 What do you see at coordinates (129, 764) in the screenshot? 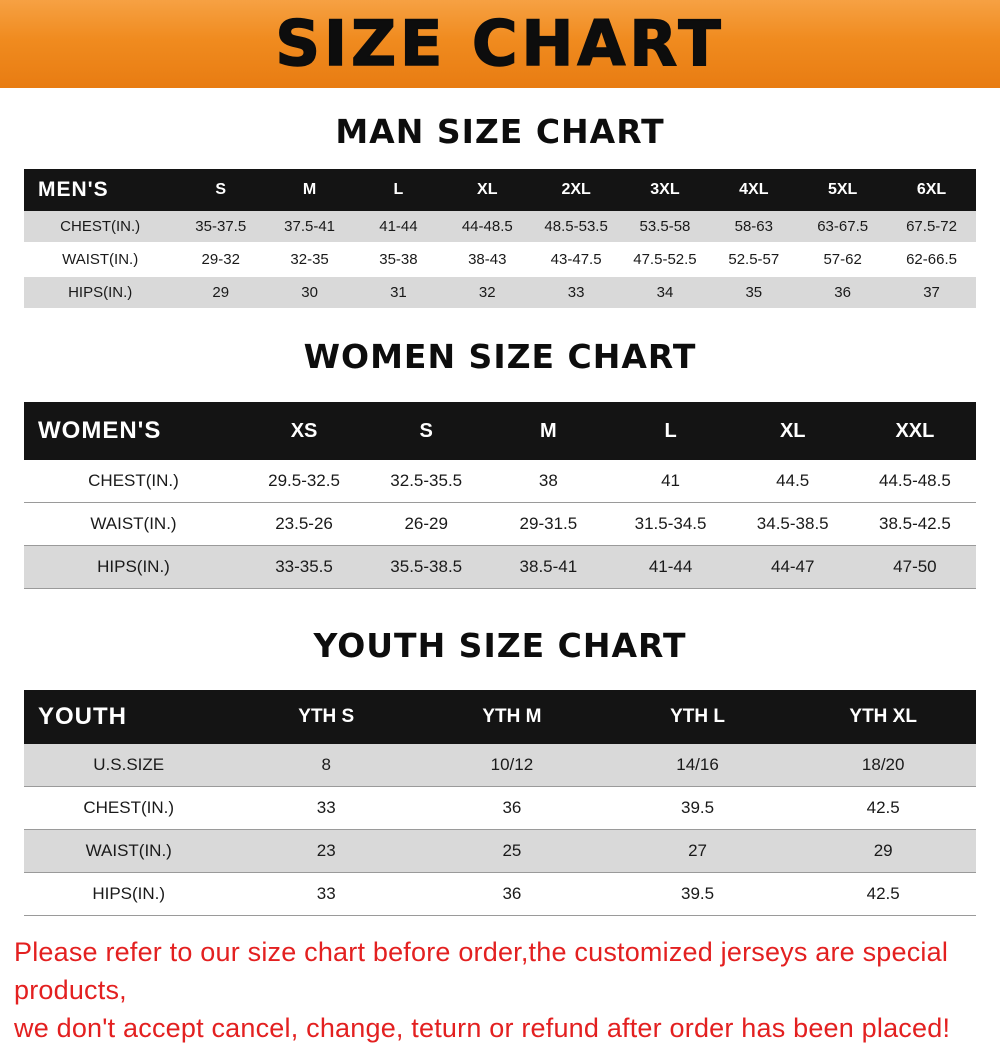
I see `row-label-cell: U.S.SIZE` at bounding box center [129, 764].